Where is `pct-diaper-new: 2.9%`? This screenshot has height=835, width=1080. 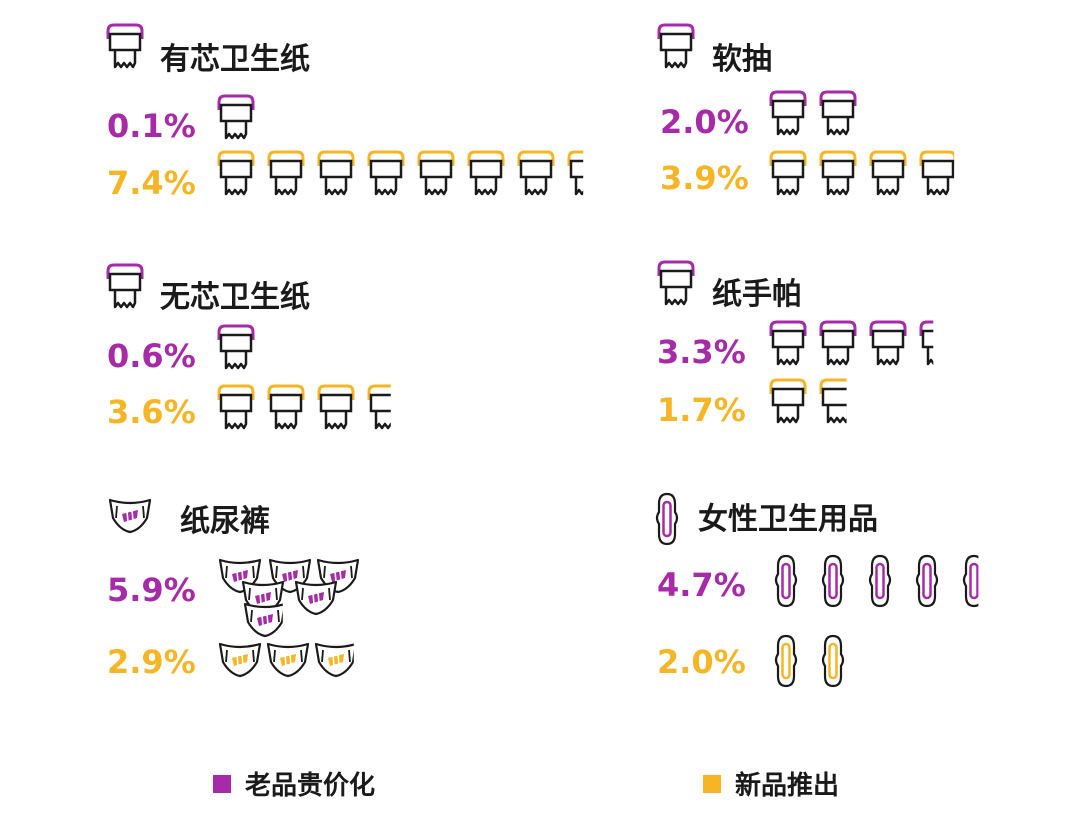
pct-diaper-new: 2.9% is located at coordinates (151, 662).